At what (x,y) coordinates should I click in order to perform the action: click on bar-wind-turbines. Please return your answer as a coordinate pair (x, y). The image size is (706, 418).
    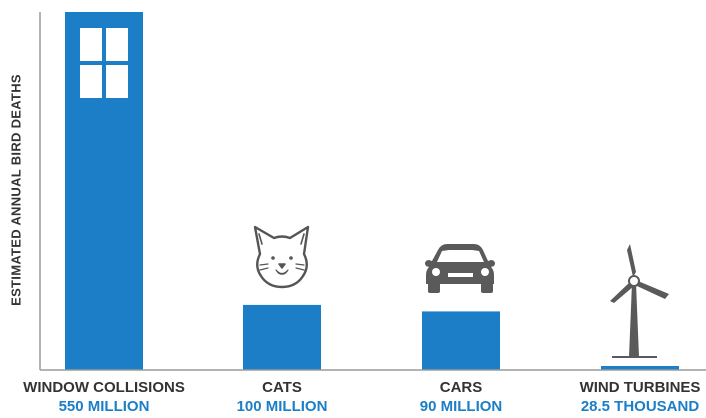
    Looking at the image, I should click on (640, 368).